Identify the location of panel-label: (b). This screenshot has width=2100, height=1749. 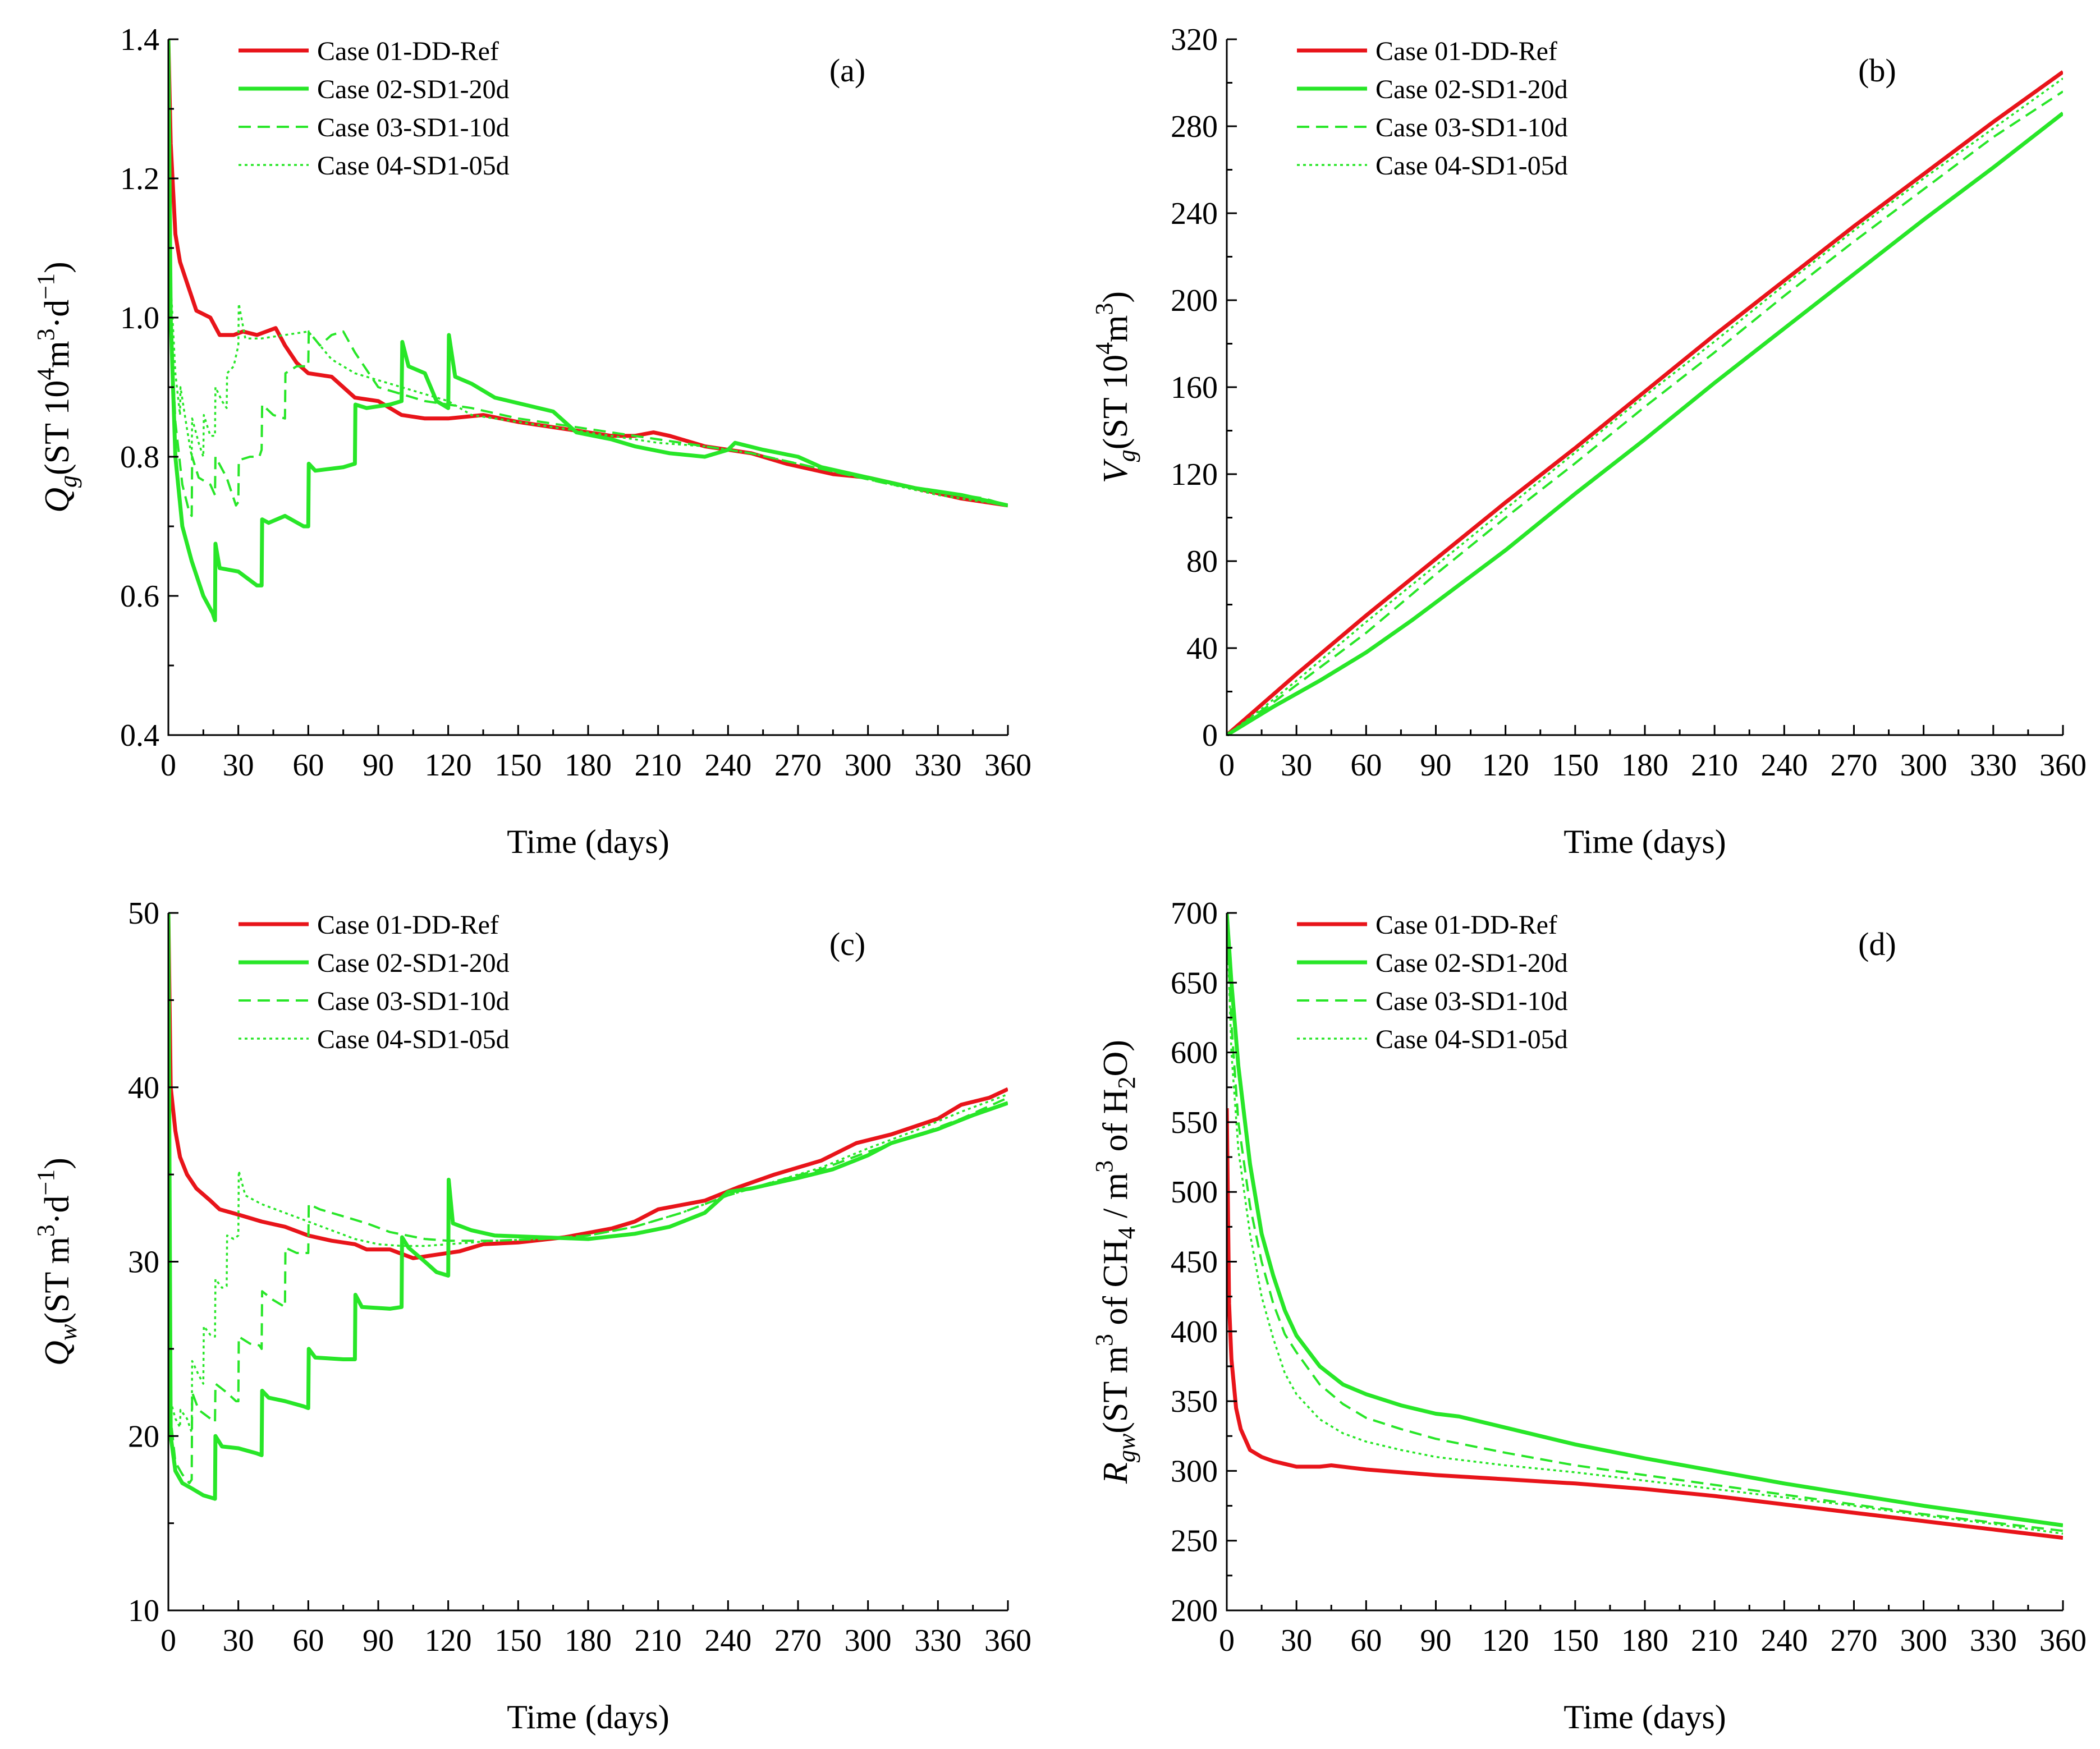
(1877, 71).